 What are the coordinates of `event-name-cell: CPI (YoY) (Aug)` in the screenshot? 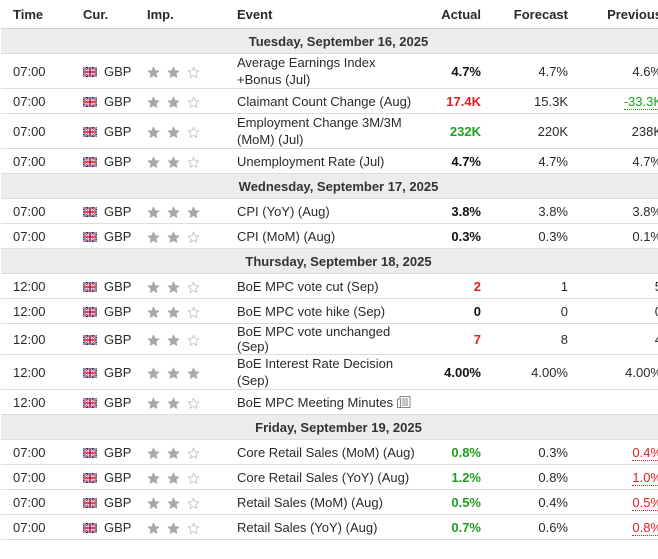 It's located at (329, 211).